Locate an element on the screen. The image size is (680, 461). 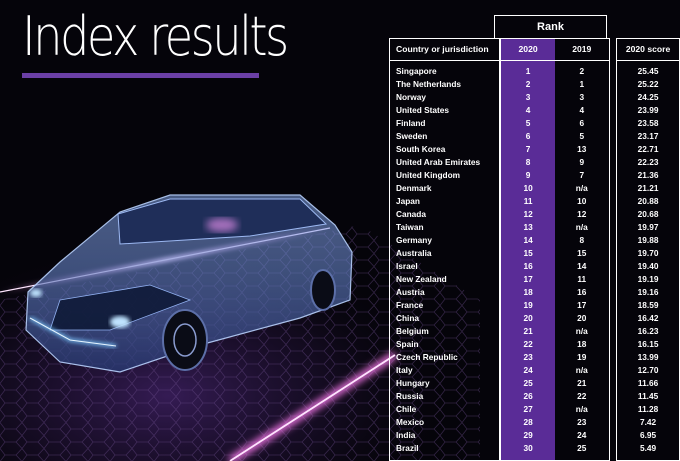
rank-2020-cell: 14 is located at coordinates (527, 240).